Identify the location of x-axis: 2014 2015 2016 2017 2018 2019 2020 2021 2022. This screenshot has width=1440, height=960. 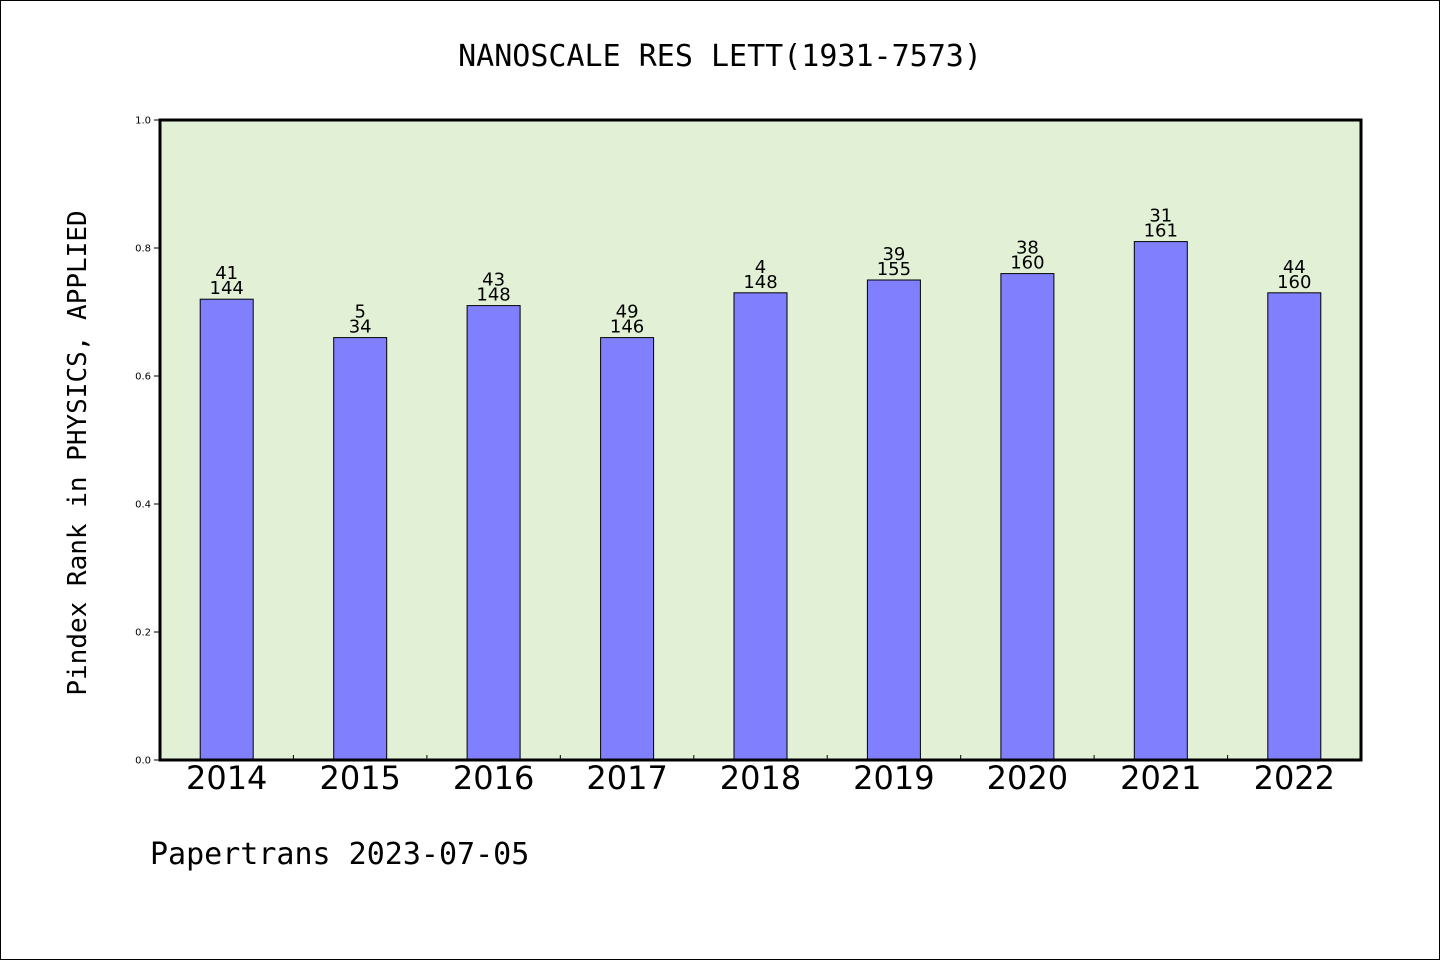
(760, 776).